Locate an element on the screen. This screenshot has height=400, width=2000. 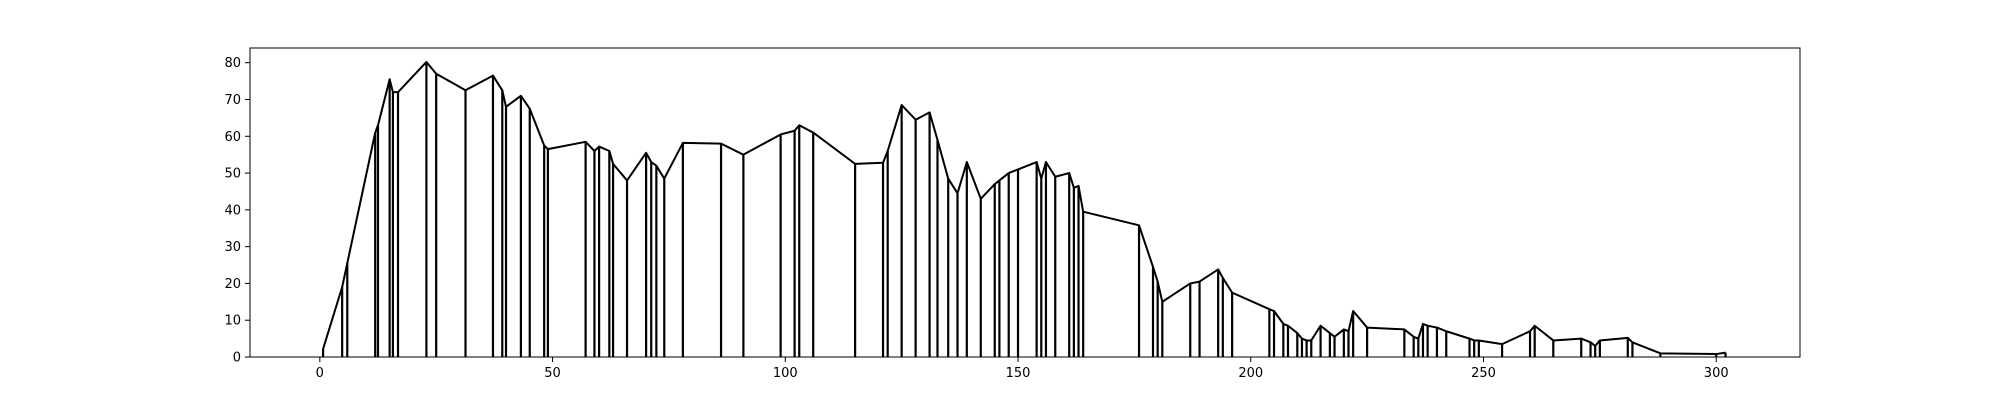
y-tick-label: 80 is located at coordinates (232, 63).